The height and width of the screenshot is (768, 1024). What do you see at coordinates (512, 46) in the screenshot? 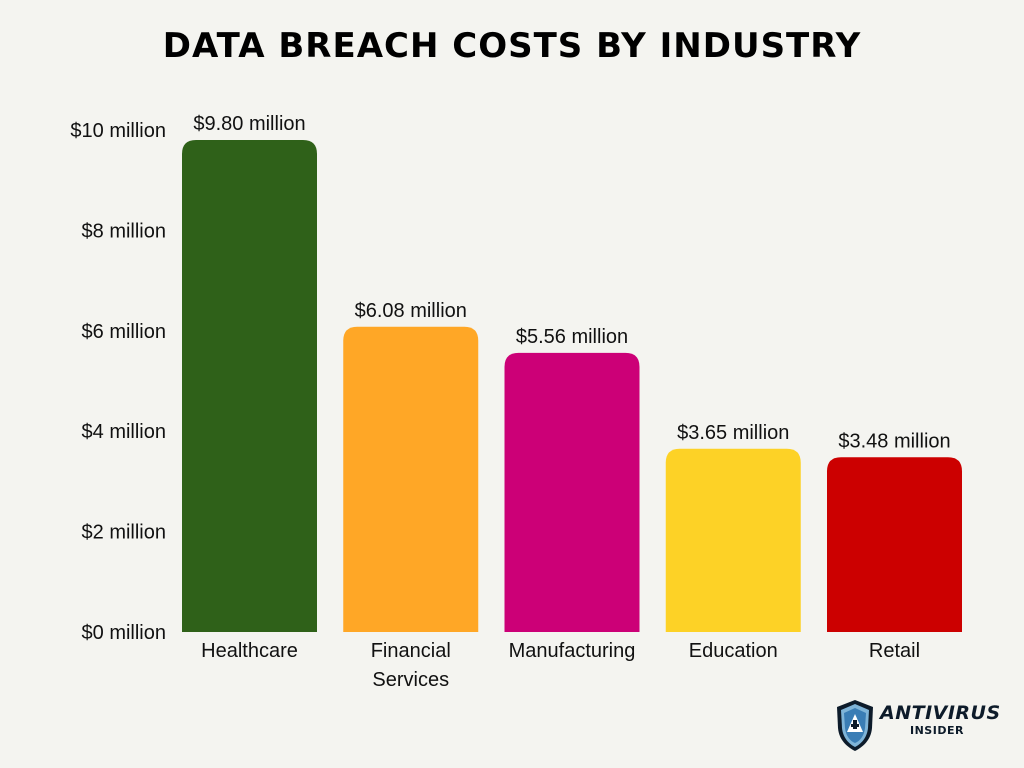
I see `chart-title: DATA BREACH COSTS BY INDUSTRY` at bounding box center [512, 46].